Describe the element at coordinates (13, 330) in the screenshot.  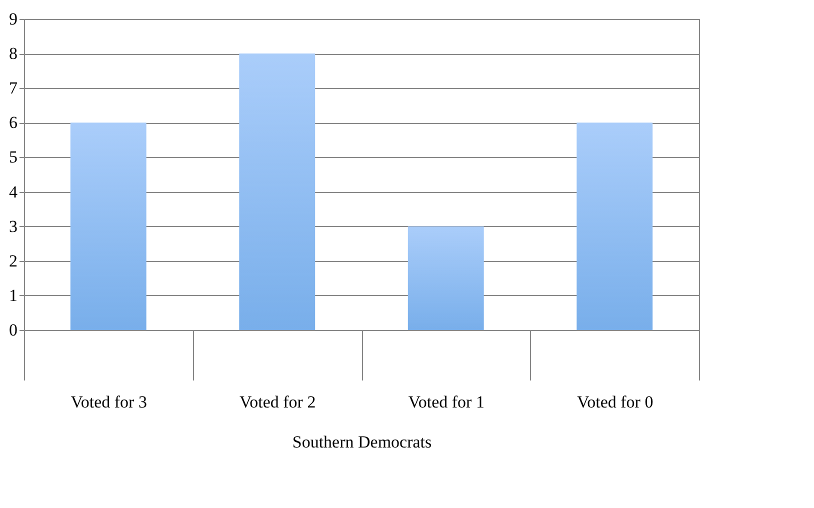
I see `y-tick-label: 0` at that location.